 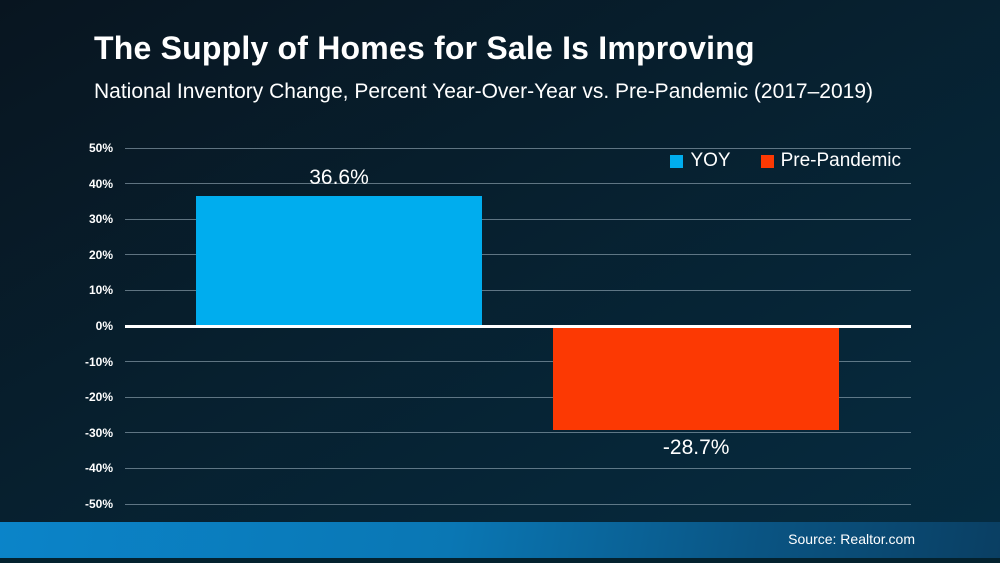 What do you see at coordinates (518, 326) in the screenshot?
I see `zero-axis-line` at bounding box center [518, 326].